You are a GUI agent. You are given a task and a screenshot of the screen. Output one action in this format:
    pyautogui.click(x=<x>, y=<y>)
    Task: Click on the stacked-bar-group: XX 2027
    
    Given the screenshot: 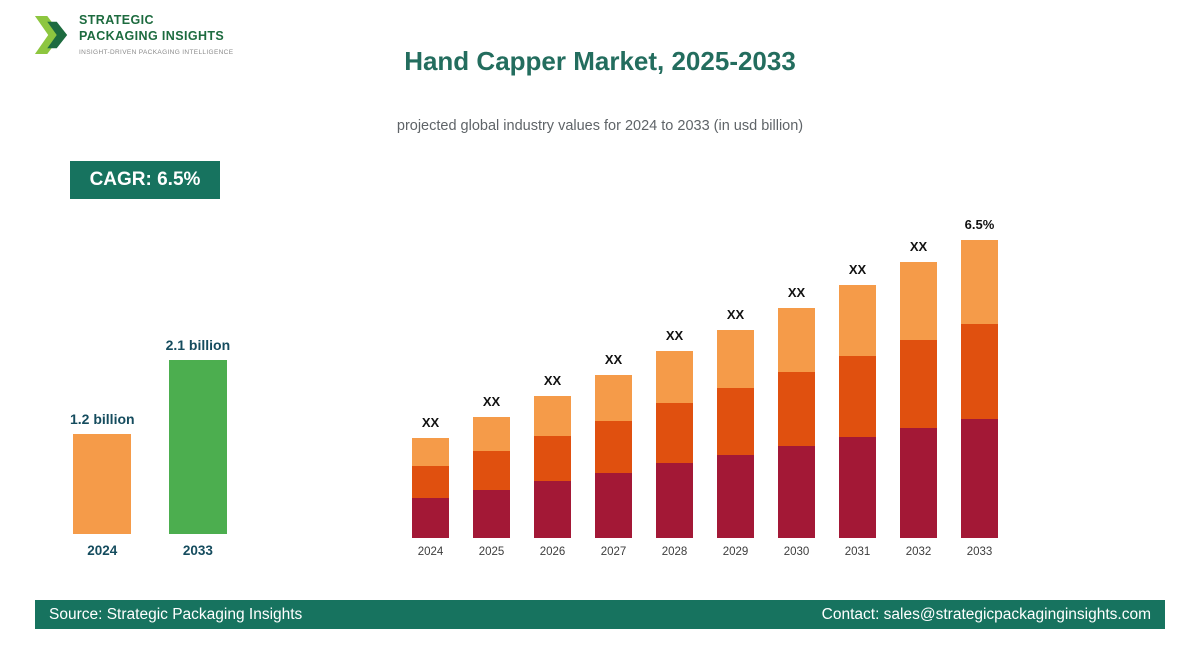 What is the action you would take?
    pyautogui.click(x=613, y=455)
    